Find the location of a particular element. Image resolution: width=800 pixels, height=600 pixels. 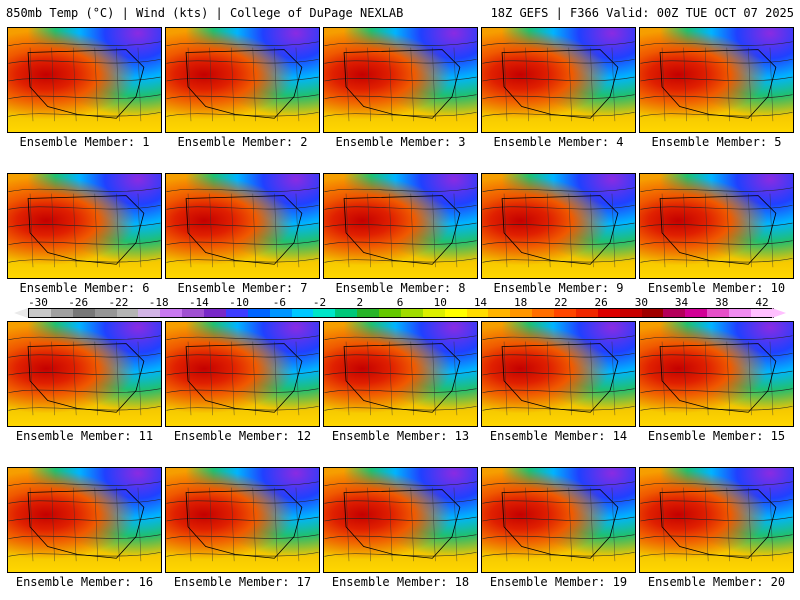

colorbar-tick-label: 34 is located at coordinates (681, 302).